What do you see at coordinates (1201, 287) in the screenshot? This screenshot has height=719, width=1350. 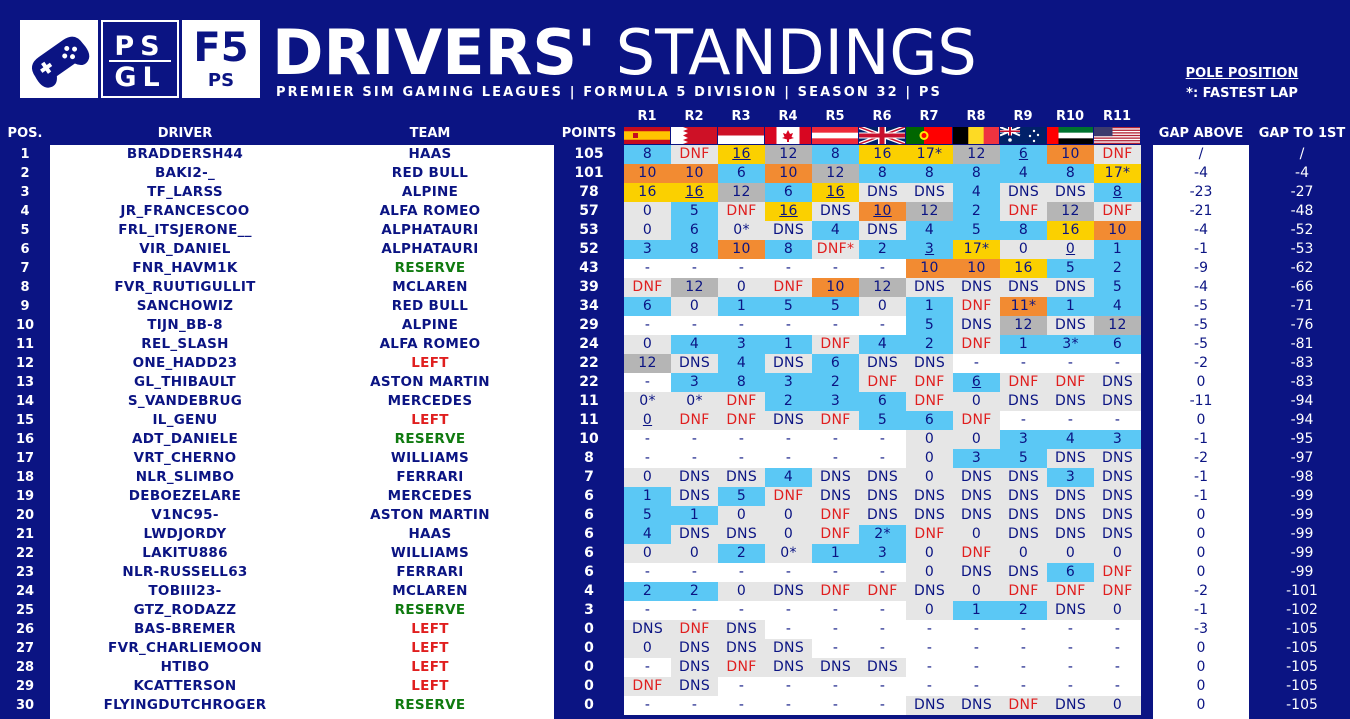 I see `row-gap-above: -4` at bounding box center [1201, 287].